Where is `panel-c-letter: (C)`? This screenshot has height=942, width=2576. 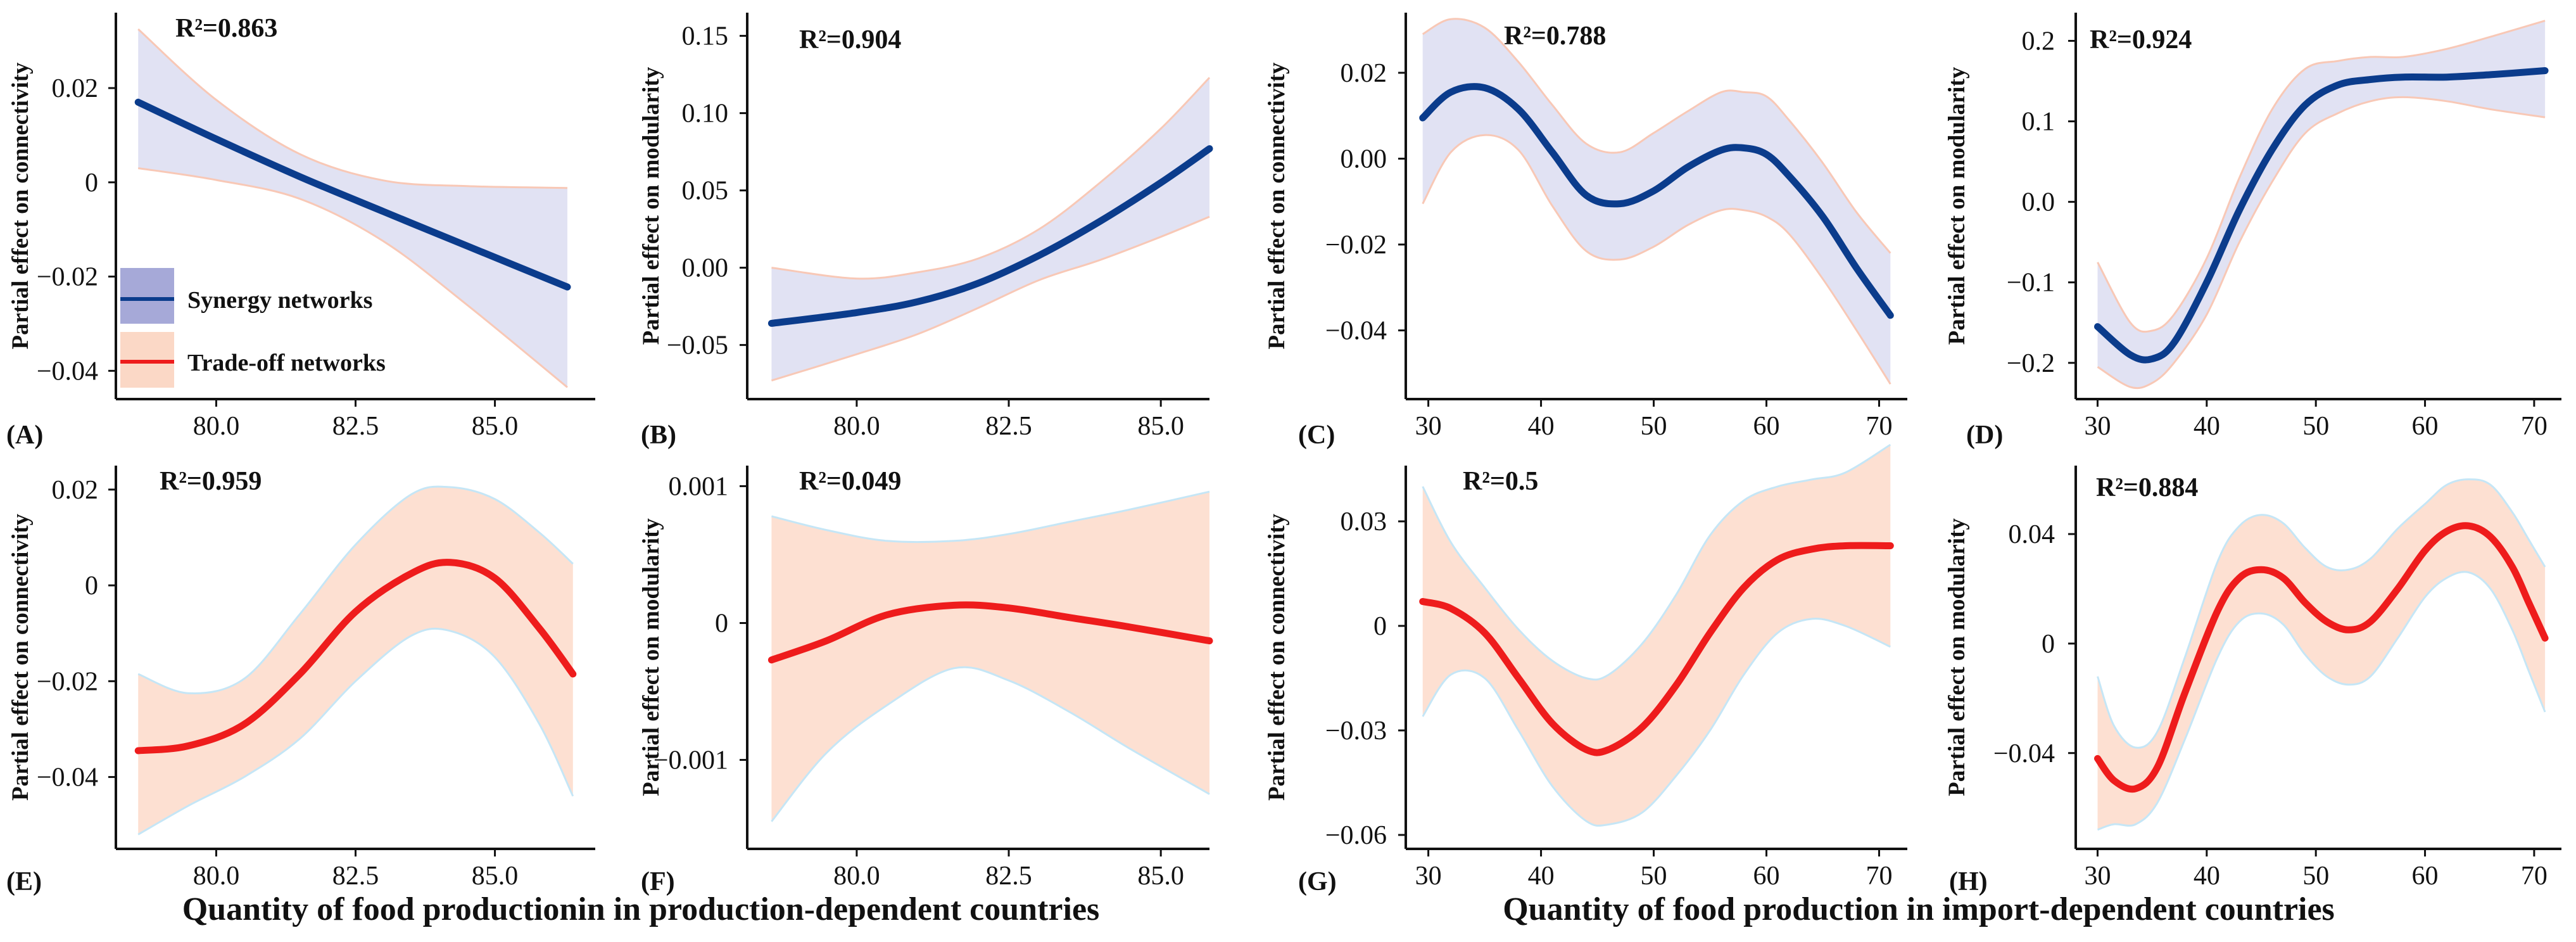
panel-c-letter: (C) is located at coordinates (1316, 435).